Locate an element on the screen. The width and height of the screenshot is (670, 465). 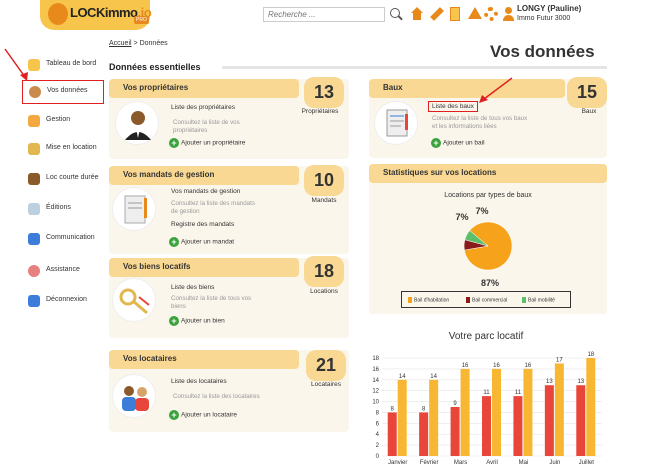
pie-chart: 87% 7% 7% is located at coordinates (484, 247).